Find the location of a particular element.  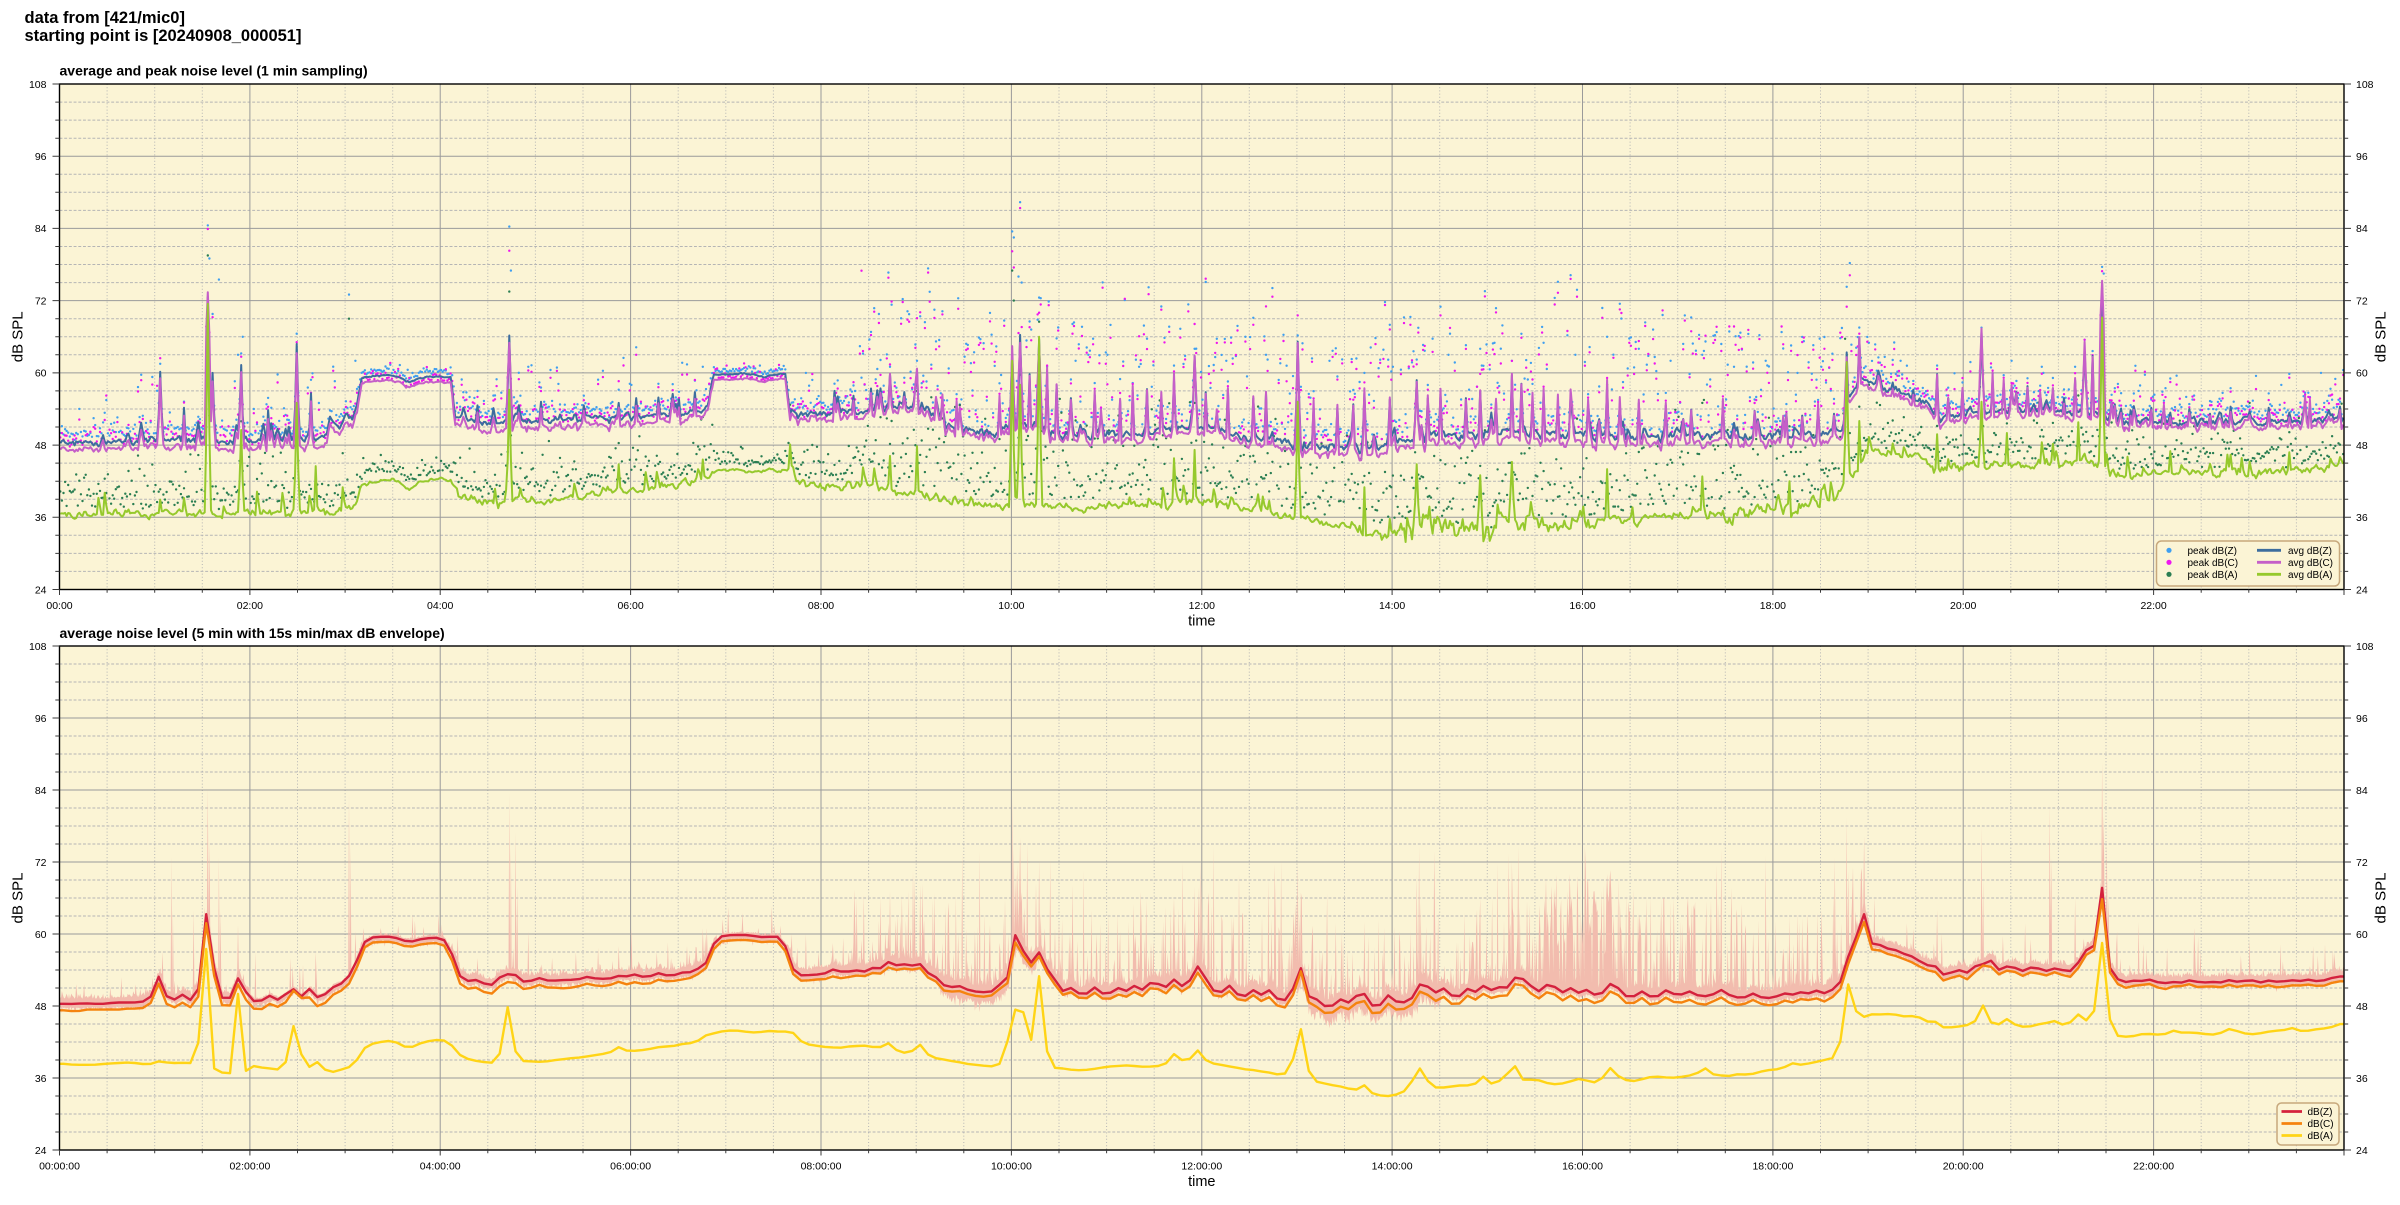

svg-text: data from [421/mic0] is located at coordinates (105, 18).